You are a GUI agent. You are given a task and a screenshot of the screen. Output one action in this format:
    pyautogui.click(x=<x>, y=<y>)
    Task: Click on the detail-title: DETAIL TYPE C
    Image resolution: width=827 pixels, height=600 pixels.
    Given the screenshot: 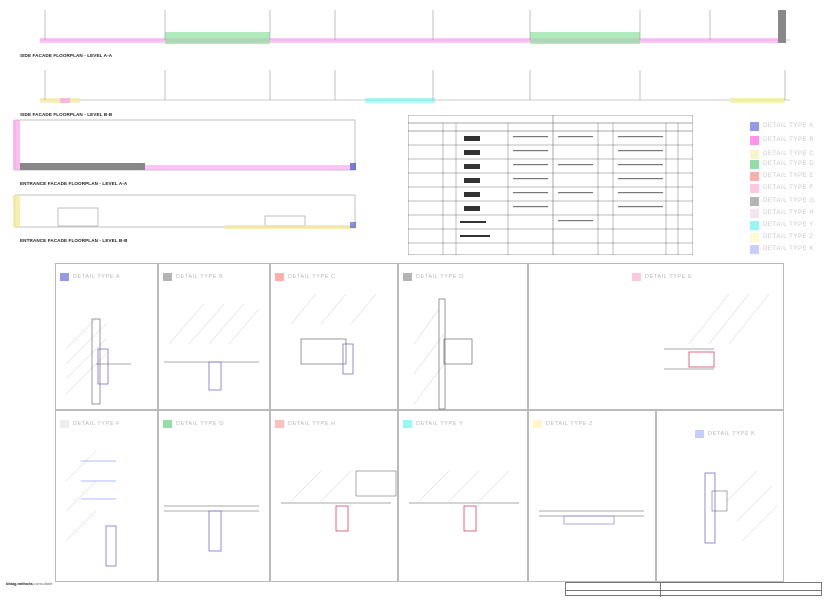 What is the action you would take?
    pyautogui.click(x=312, y=277)
    